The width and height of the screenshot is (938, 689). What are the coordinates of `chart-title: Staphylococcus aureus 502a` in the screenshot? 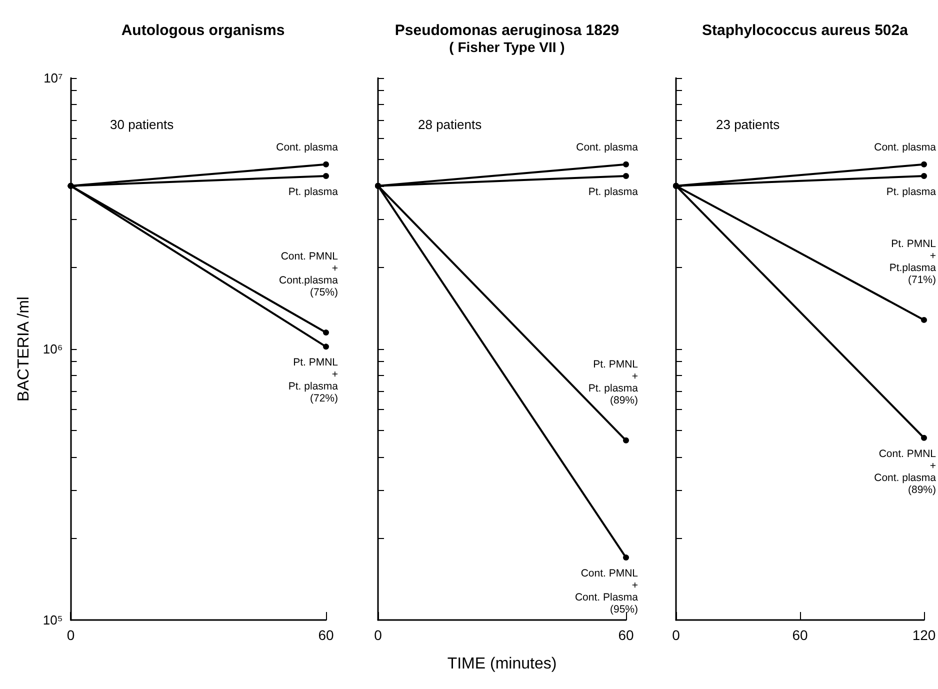 It's located at (805, 30).